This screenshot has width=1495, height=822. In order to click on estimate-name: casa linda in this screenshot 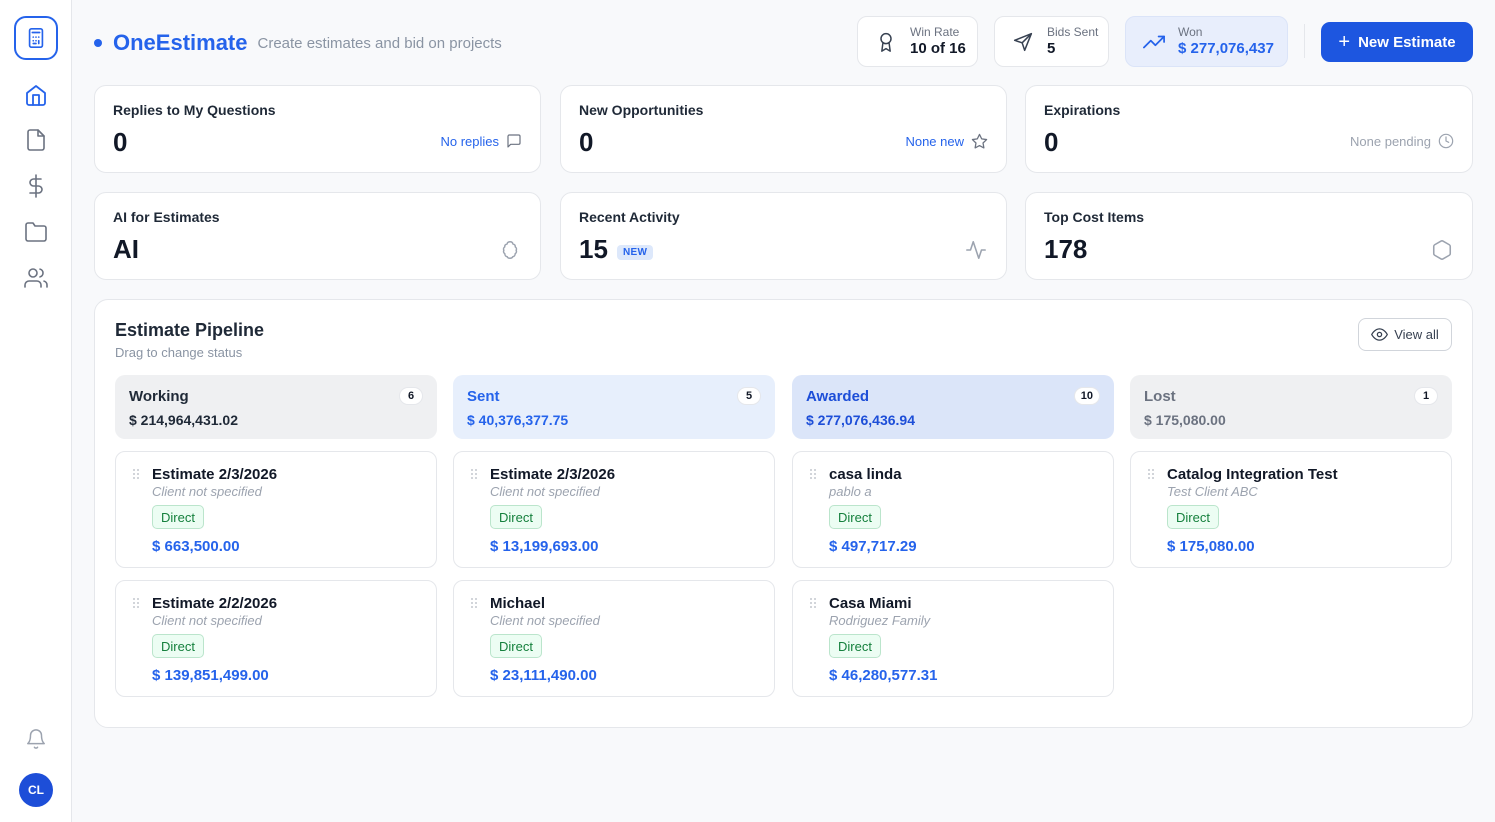, I will do `click(865, 474)`.